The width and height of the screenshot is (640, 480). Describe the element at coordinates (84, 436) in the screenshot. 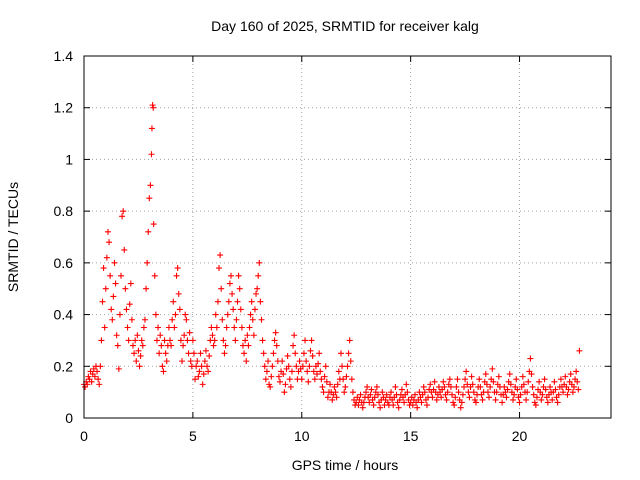

I see `x-tick-label: 0` at that location.